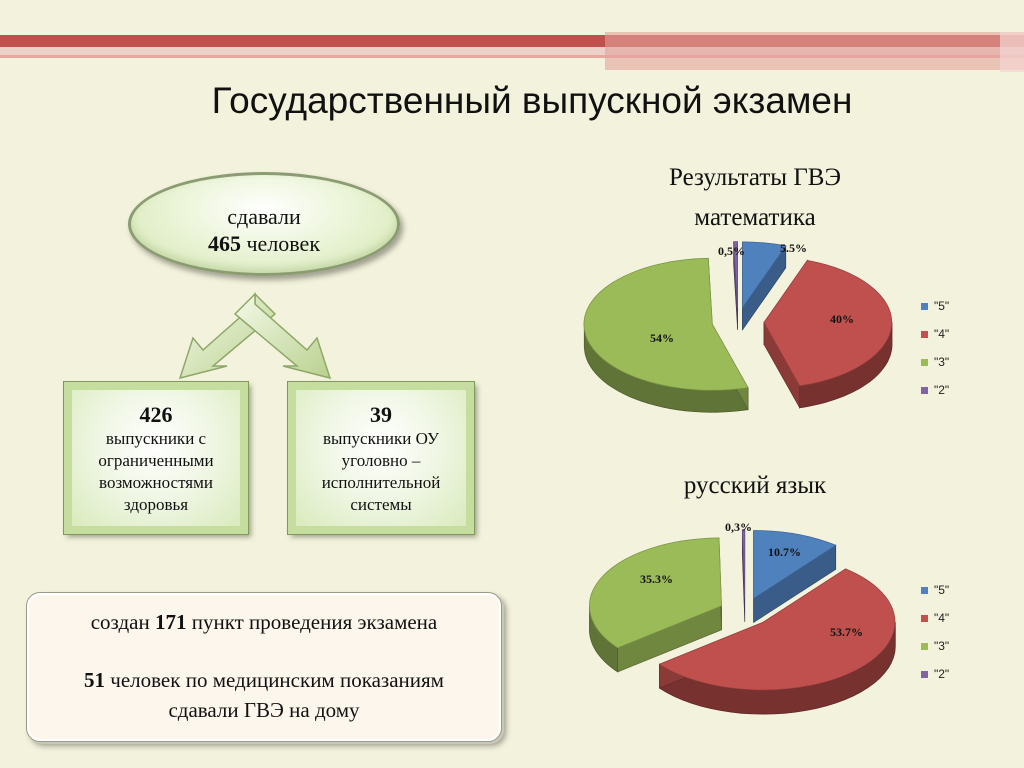  Describe the element at coordinates (314, 622) in the screenshot. I see `info-line1-suffix: пункт проведения экзамена` at that location.